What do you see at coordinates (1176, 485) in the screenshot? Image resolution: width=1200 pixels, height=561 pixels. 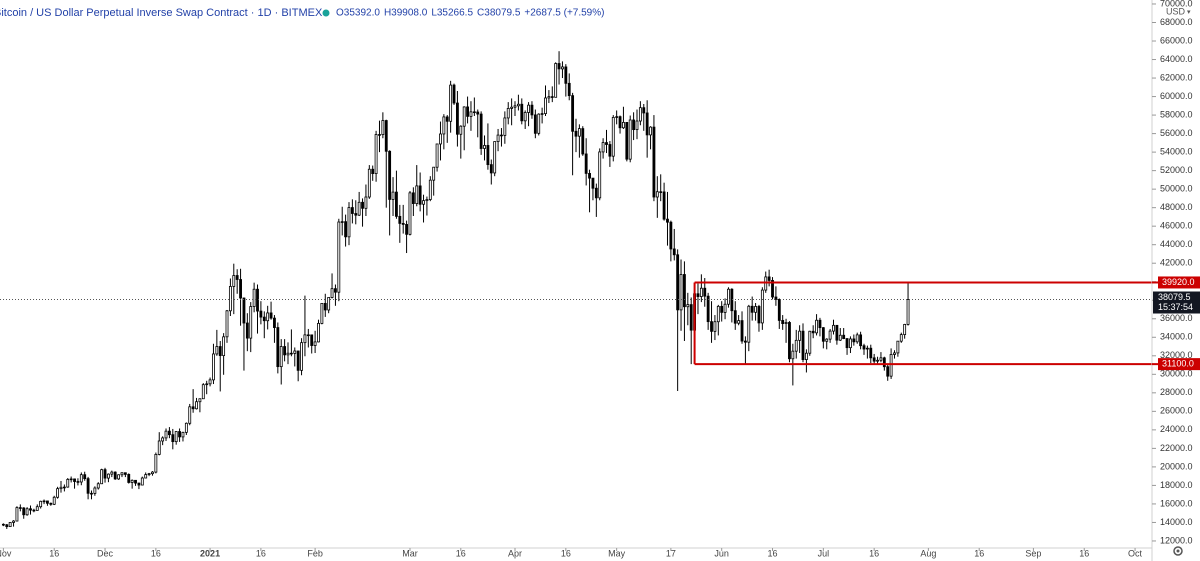 I see `y-tick-label: 18000.0` at bounding box center [1176, 485].